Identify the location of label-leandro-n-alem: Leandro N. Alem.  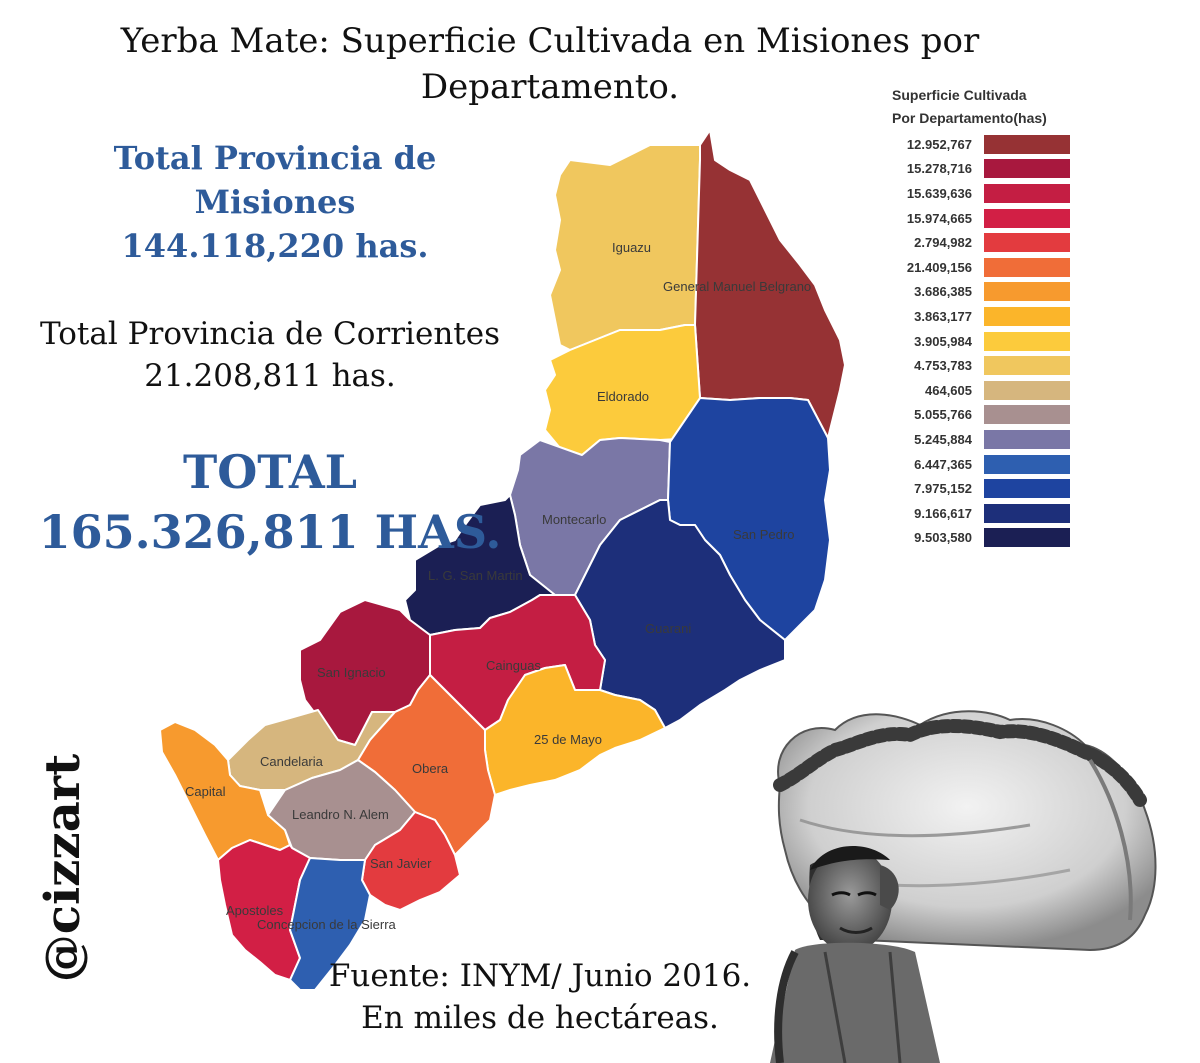
(340, 814).